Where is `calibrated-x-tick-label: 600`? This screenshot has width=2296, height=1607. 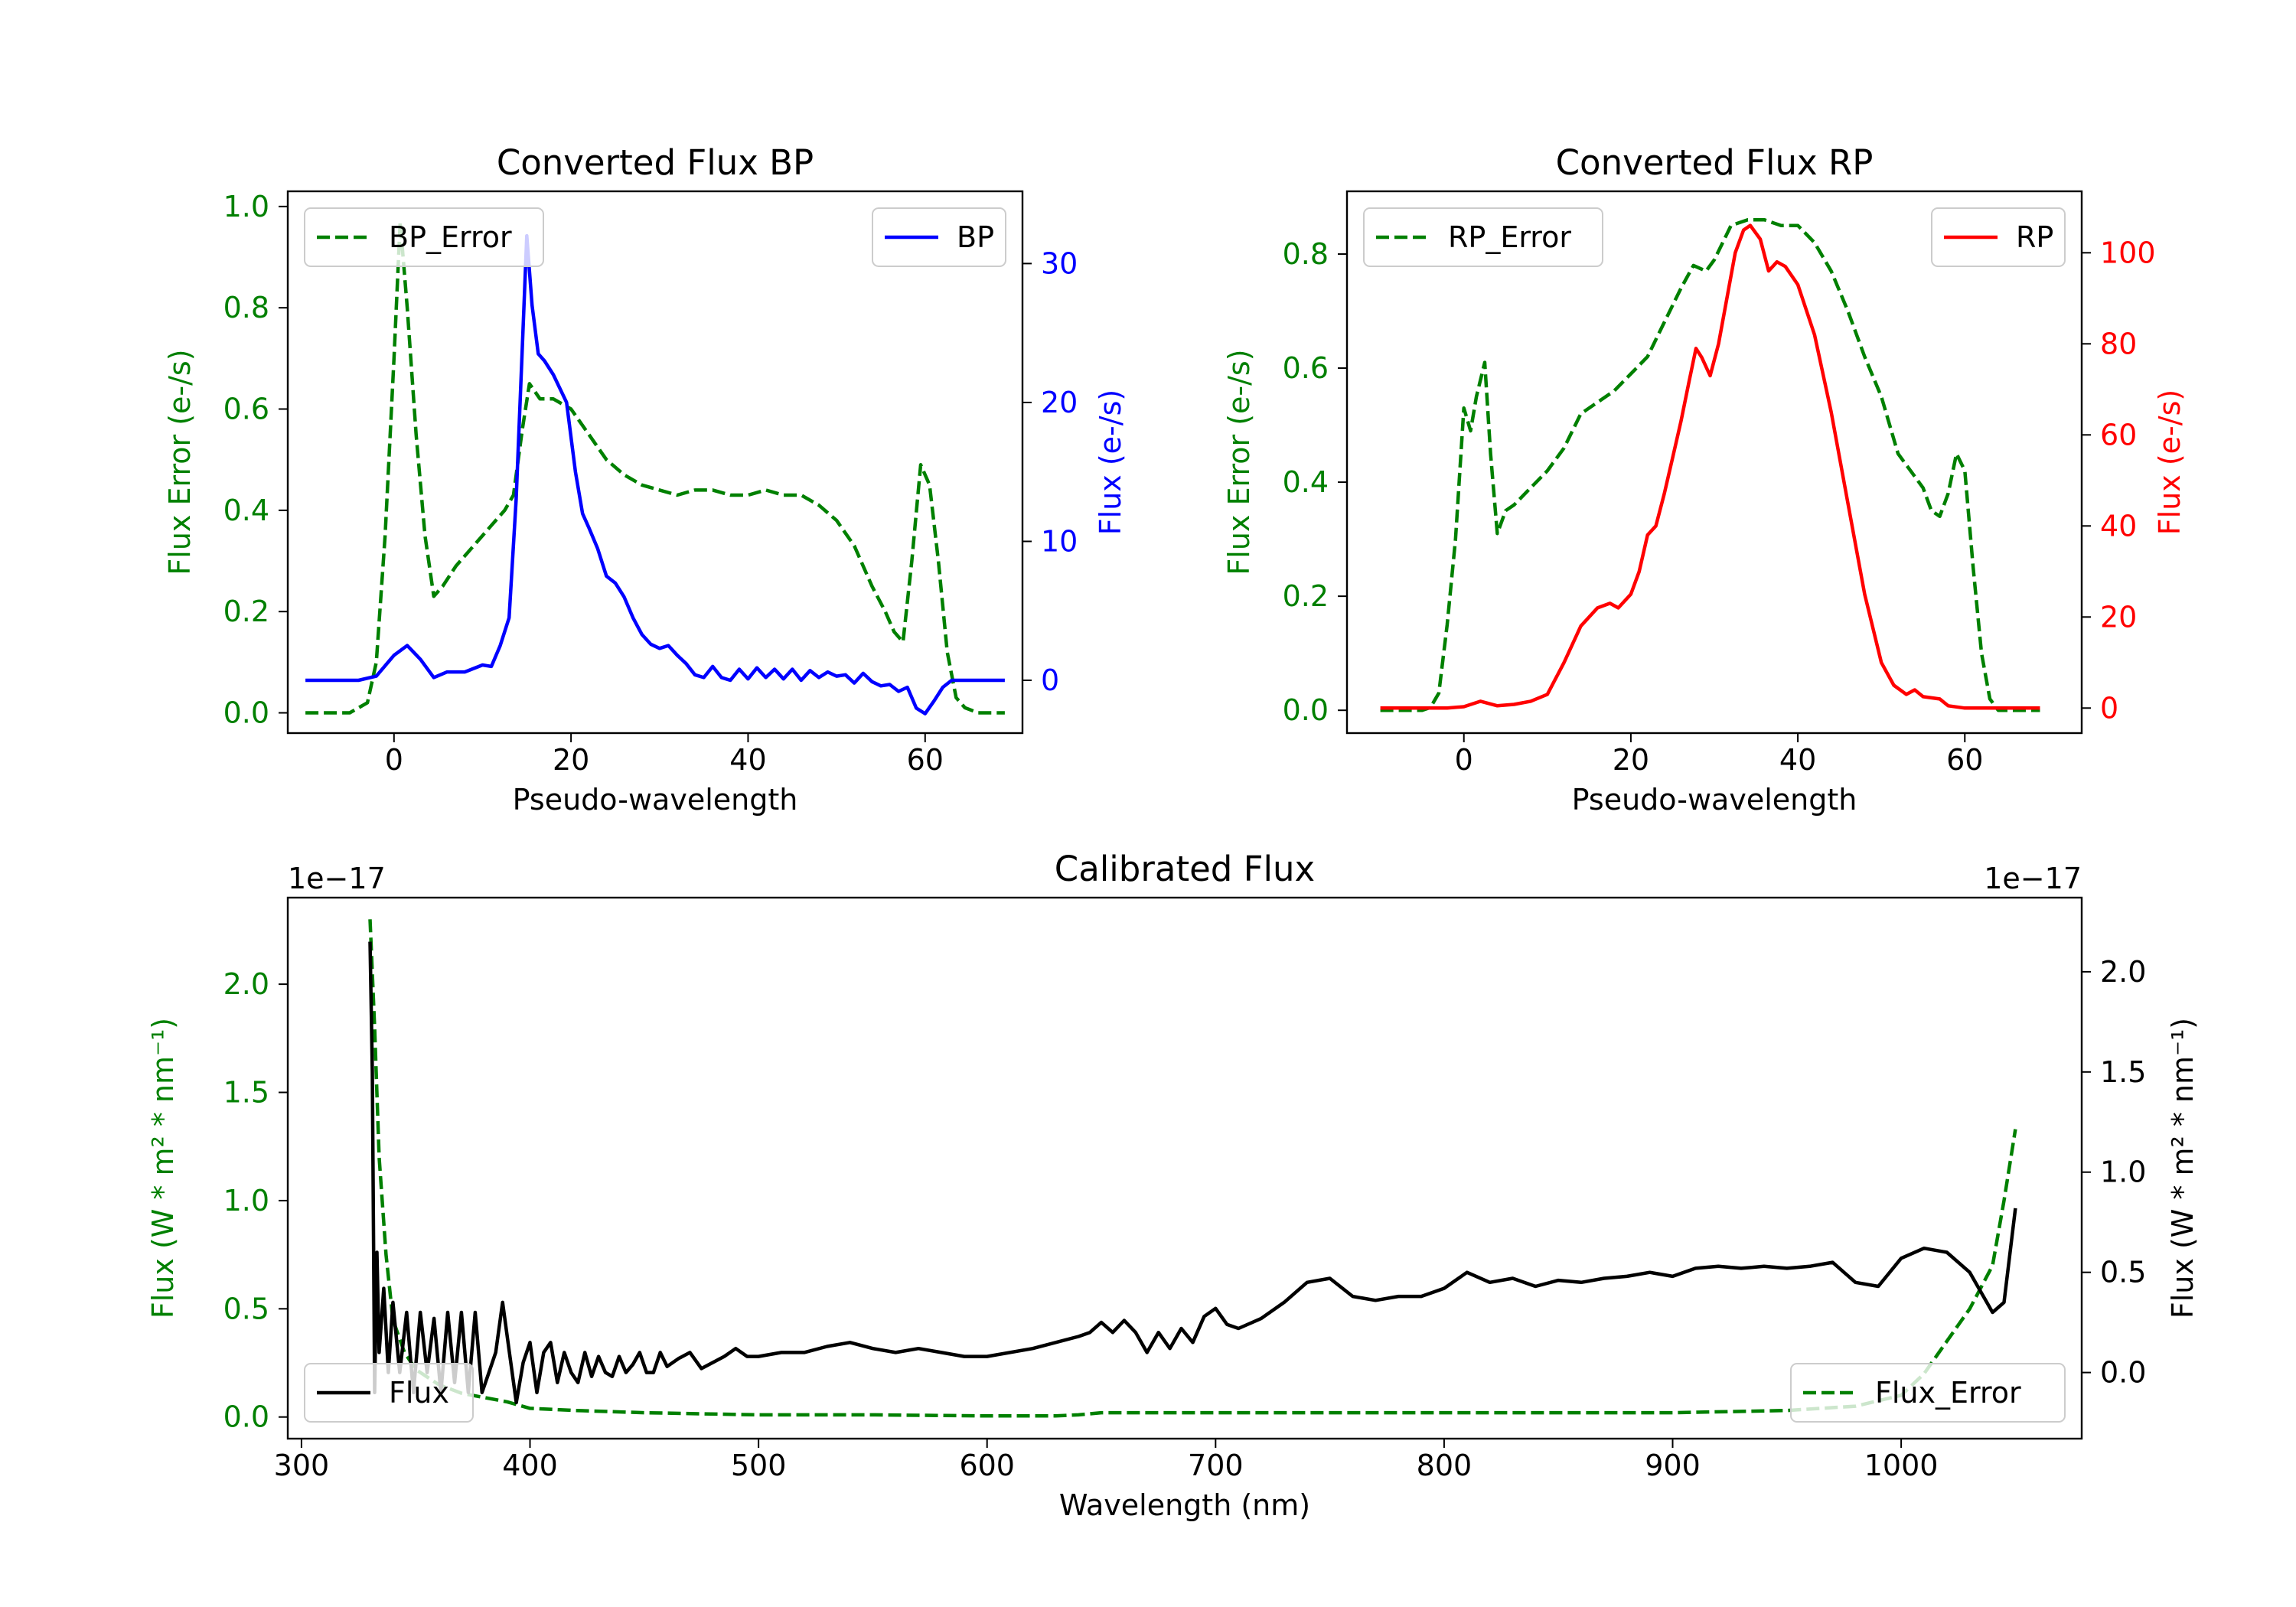
calibrated-x-tick-label: 600 is located at coordinates (987, 1465).